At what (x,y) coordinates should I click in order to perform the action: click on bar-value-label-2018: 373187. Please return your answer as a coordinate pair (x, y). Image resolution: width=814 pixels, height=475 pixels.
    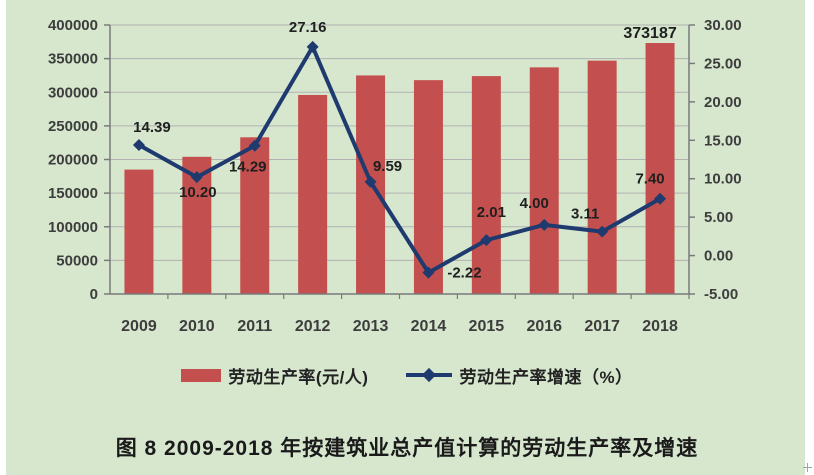
    Looking at the image, I should click on (649, 33).